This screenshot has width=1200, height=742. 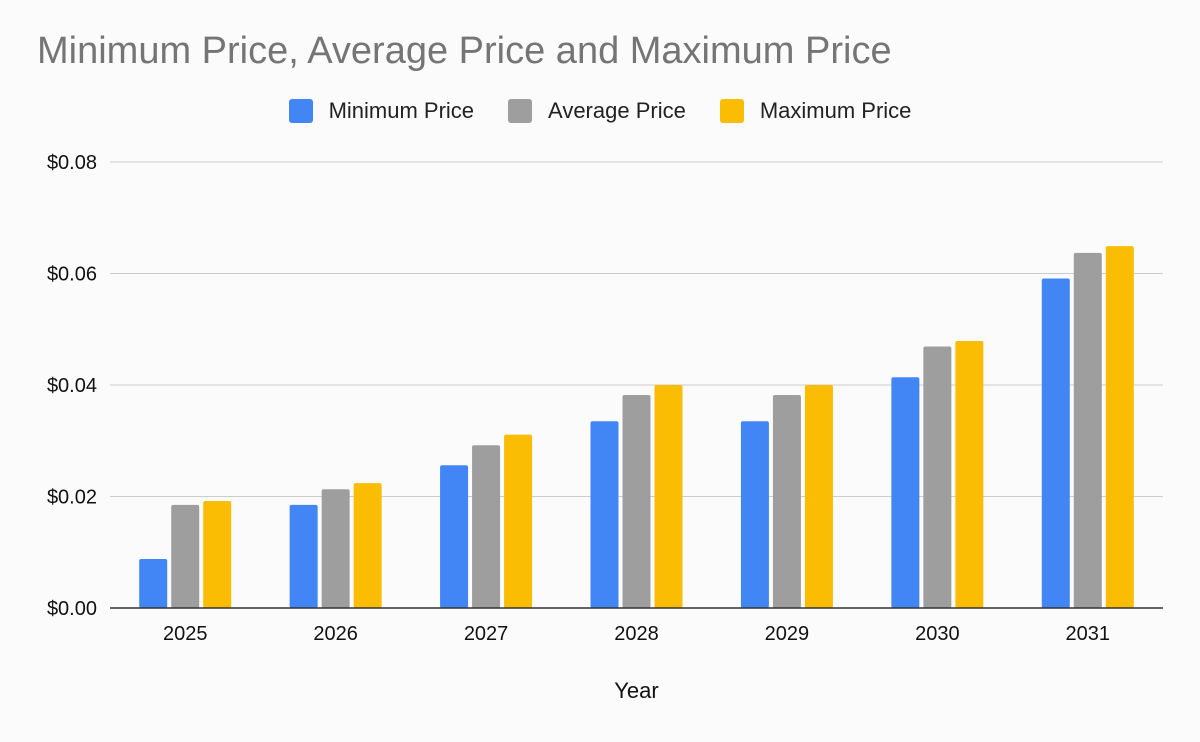 What do you see at coordinates (520, 111) in the screenshot?
I see `legend-swatch-average-price` at bounding box center [520, 111].